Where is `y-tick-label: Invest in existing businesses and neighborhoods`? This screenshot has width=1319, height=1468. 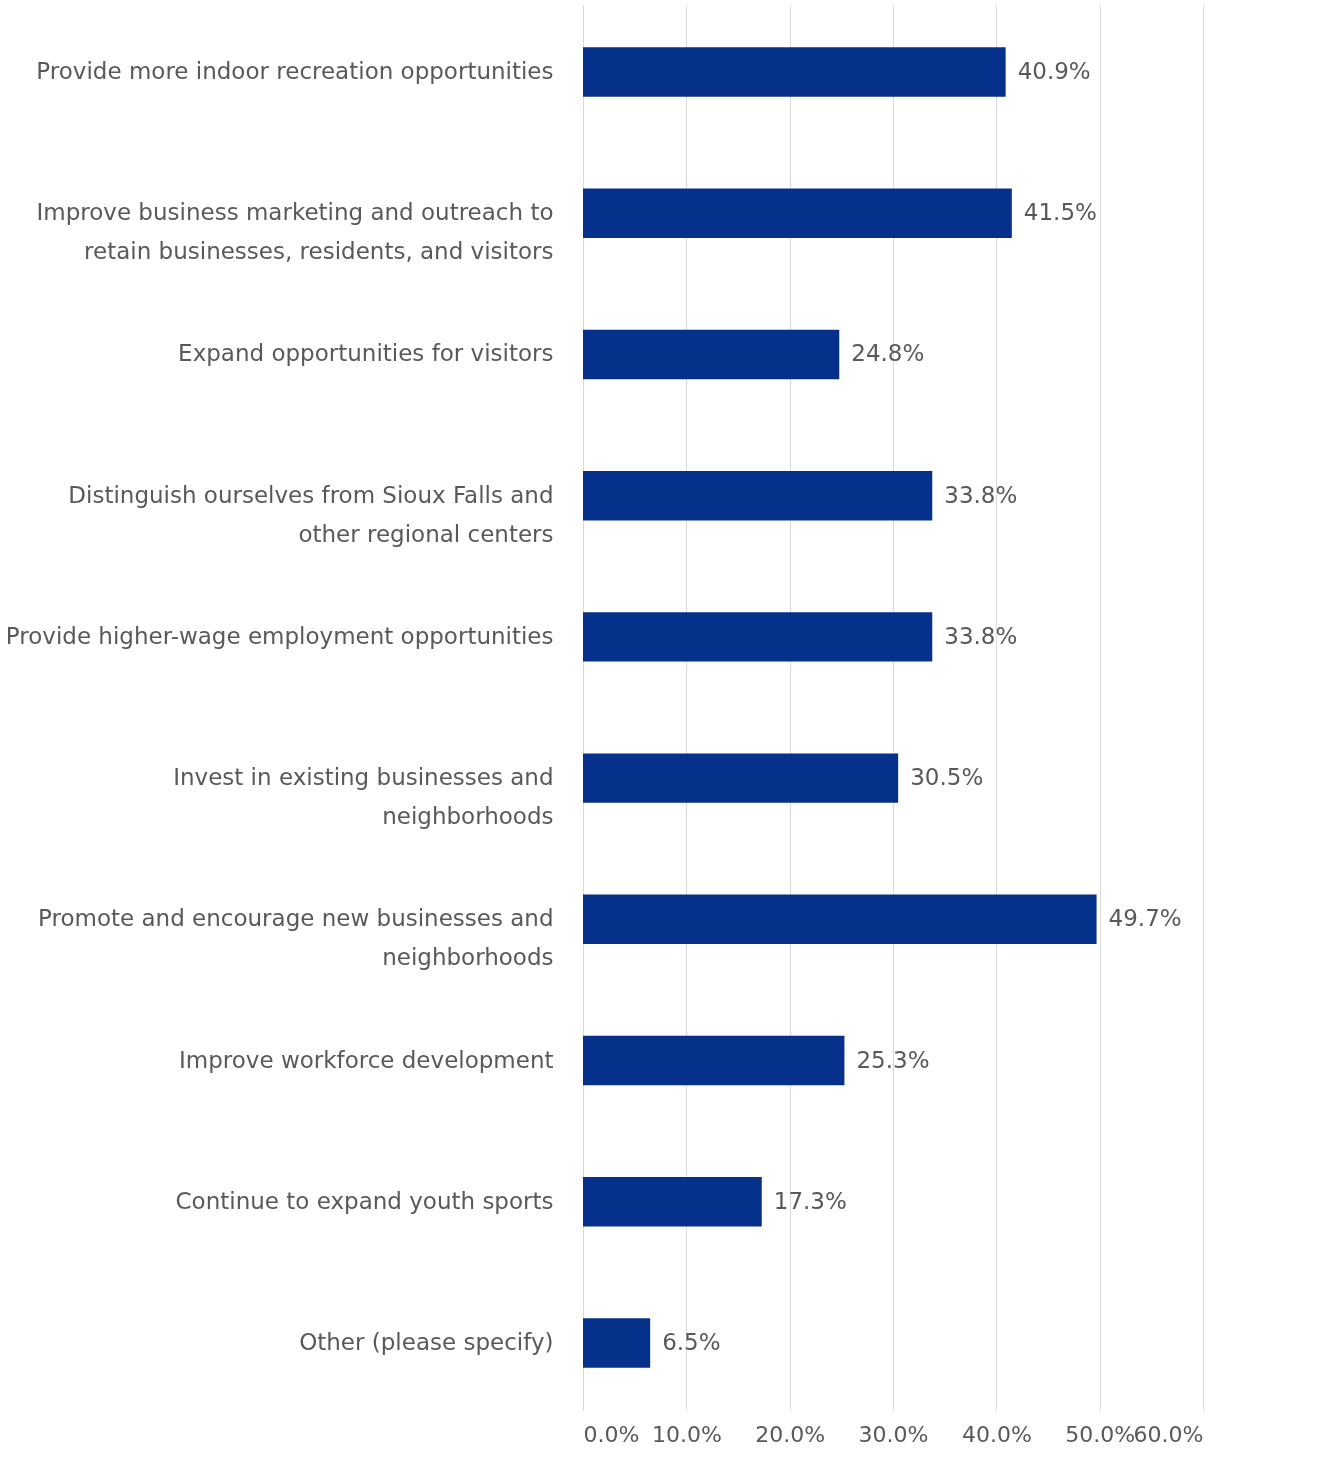
y-tick-label: Invest in existing businesses and neighborhoods is located at coordinates (363, 797).